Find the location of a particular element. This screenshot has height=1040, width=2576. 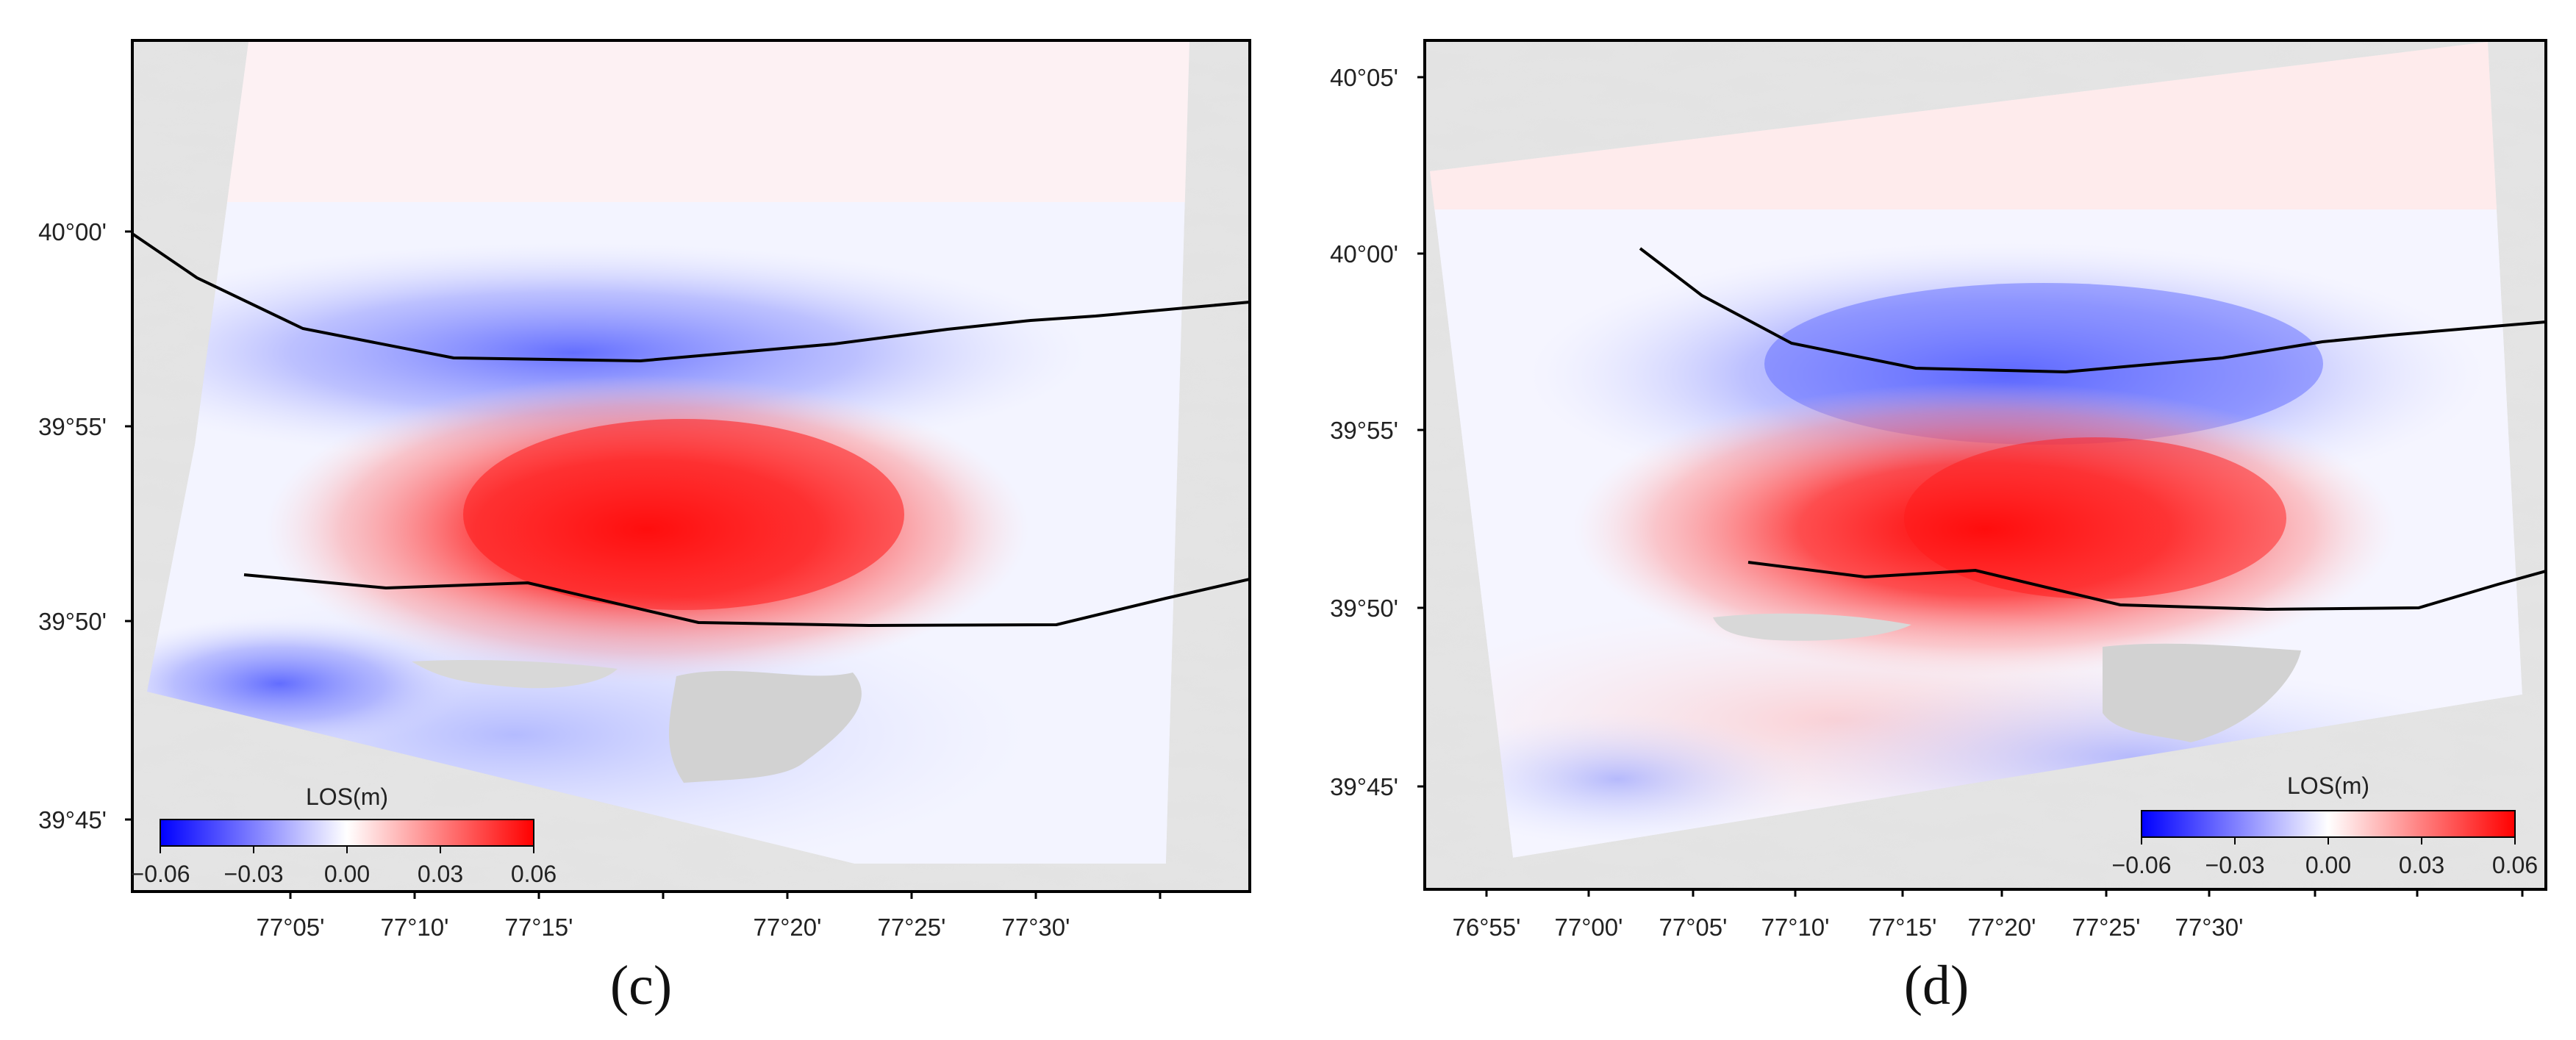

panel-label: (c) is located at coordinates (641, 986).